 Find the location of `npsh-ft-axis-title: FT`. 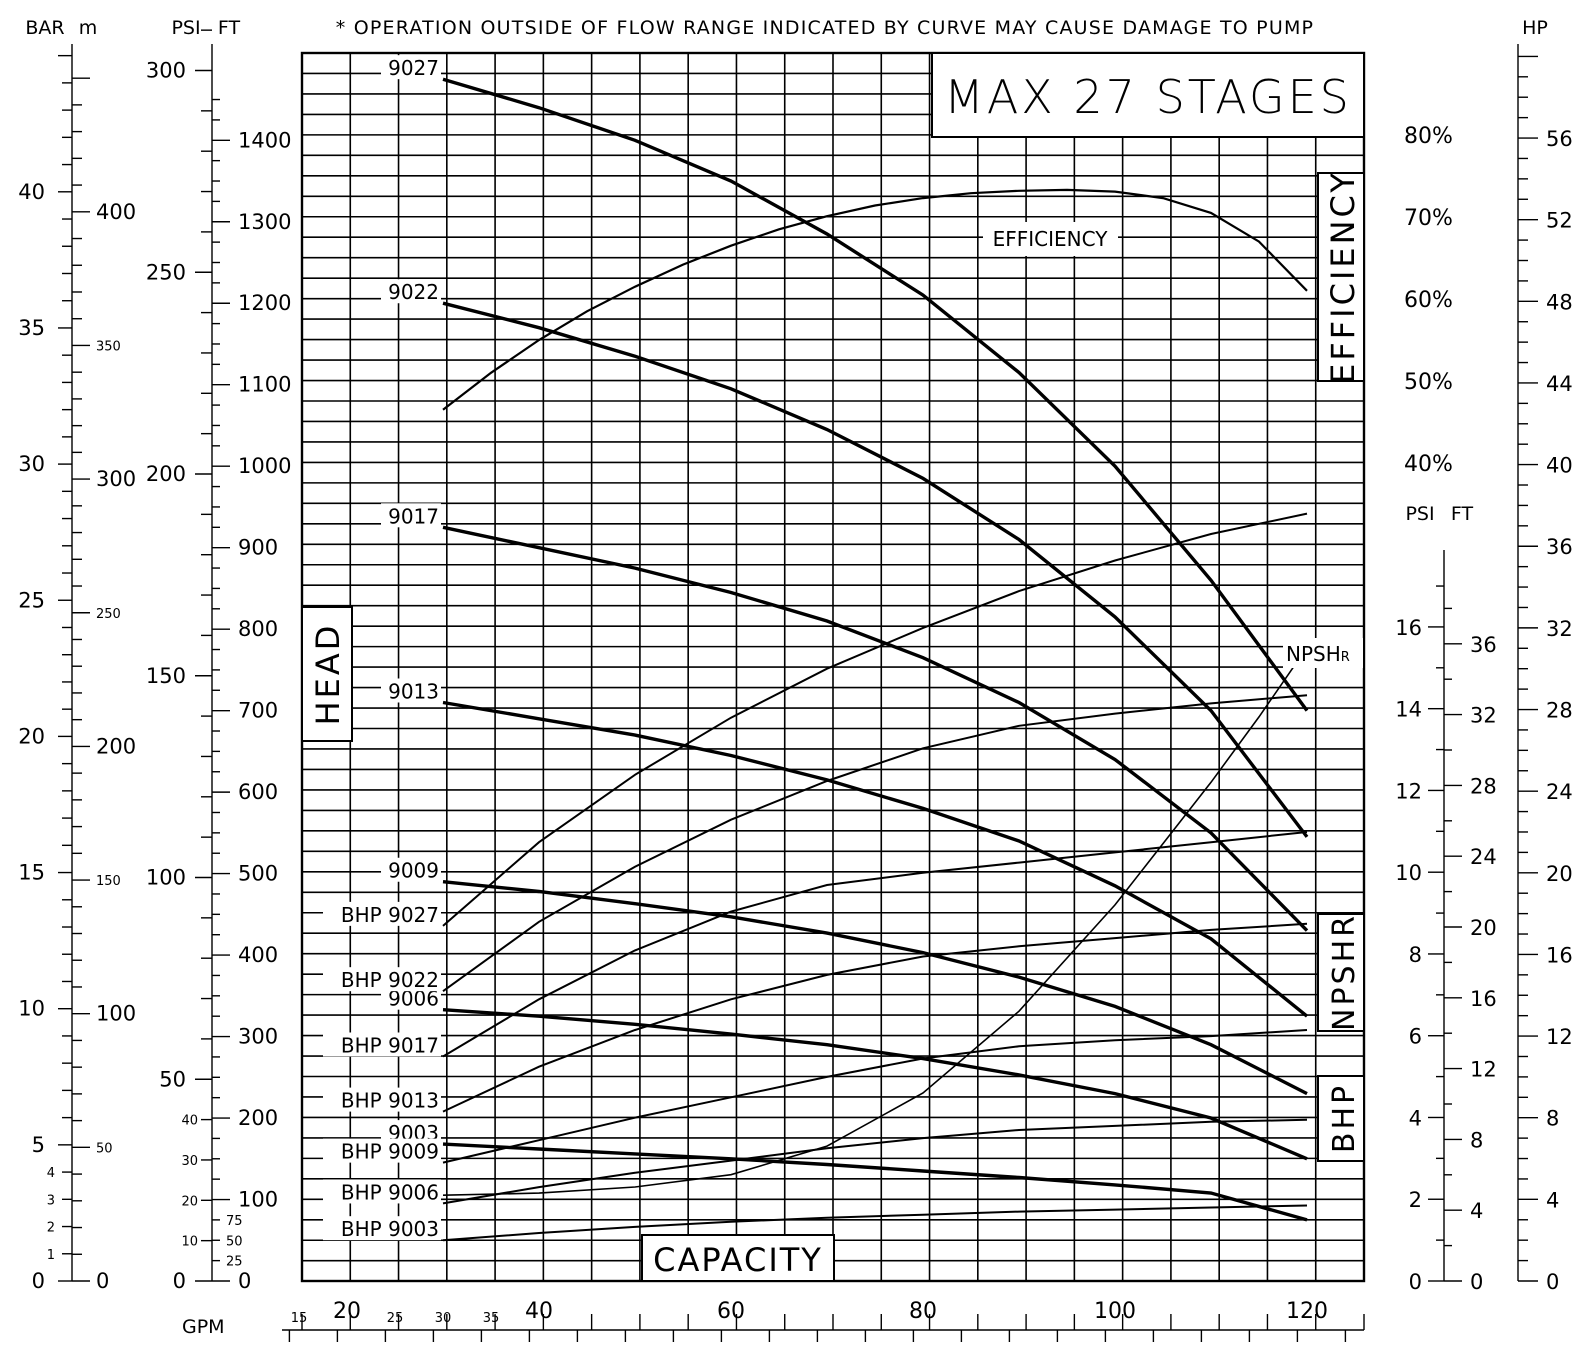

npsh-ft-axis-title: FT is located at coordinates (1462, 514).